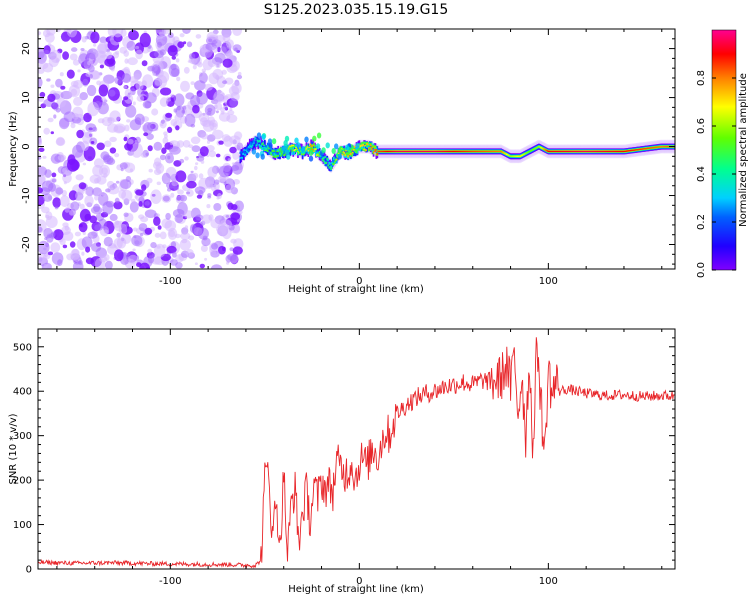 Image resolution: width=750 pixels, height=604 pixels. I want to click on colorbar-tick-label: 0.4, so click(701, 174).